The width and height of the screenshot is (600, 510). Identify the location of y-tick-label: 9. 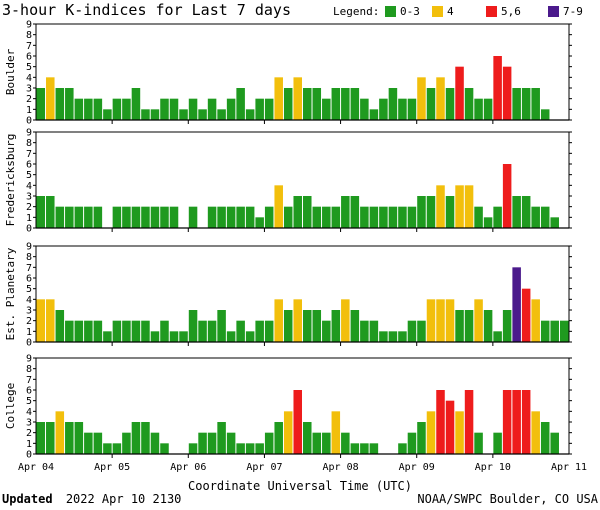
(29, 25).